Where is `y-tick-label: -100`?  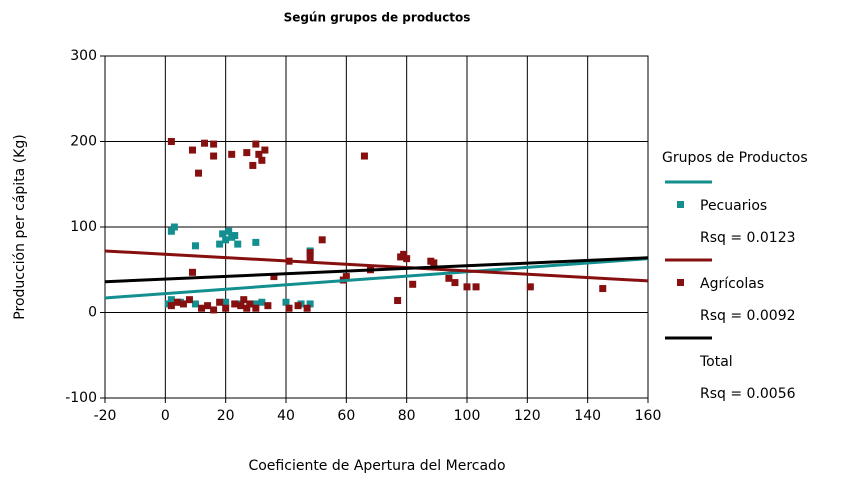 y-tick-label: -100 is located at coordinates (81, 398).